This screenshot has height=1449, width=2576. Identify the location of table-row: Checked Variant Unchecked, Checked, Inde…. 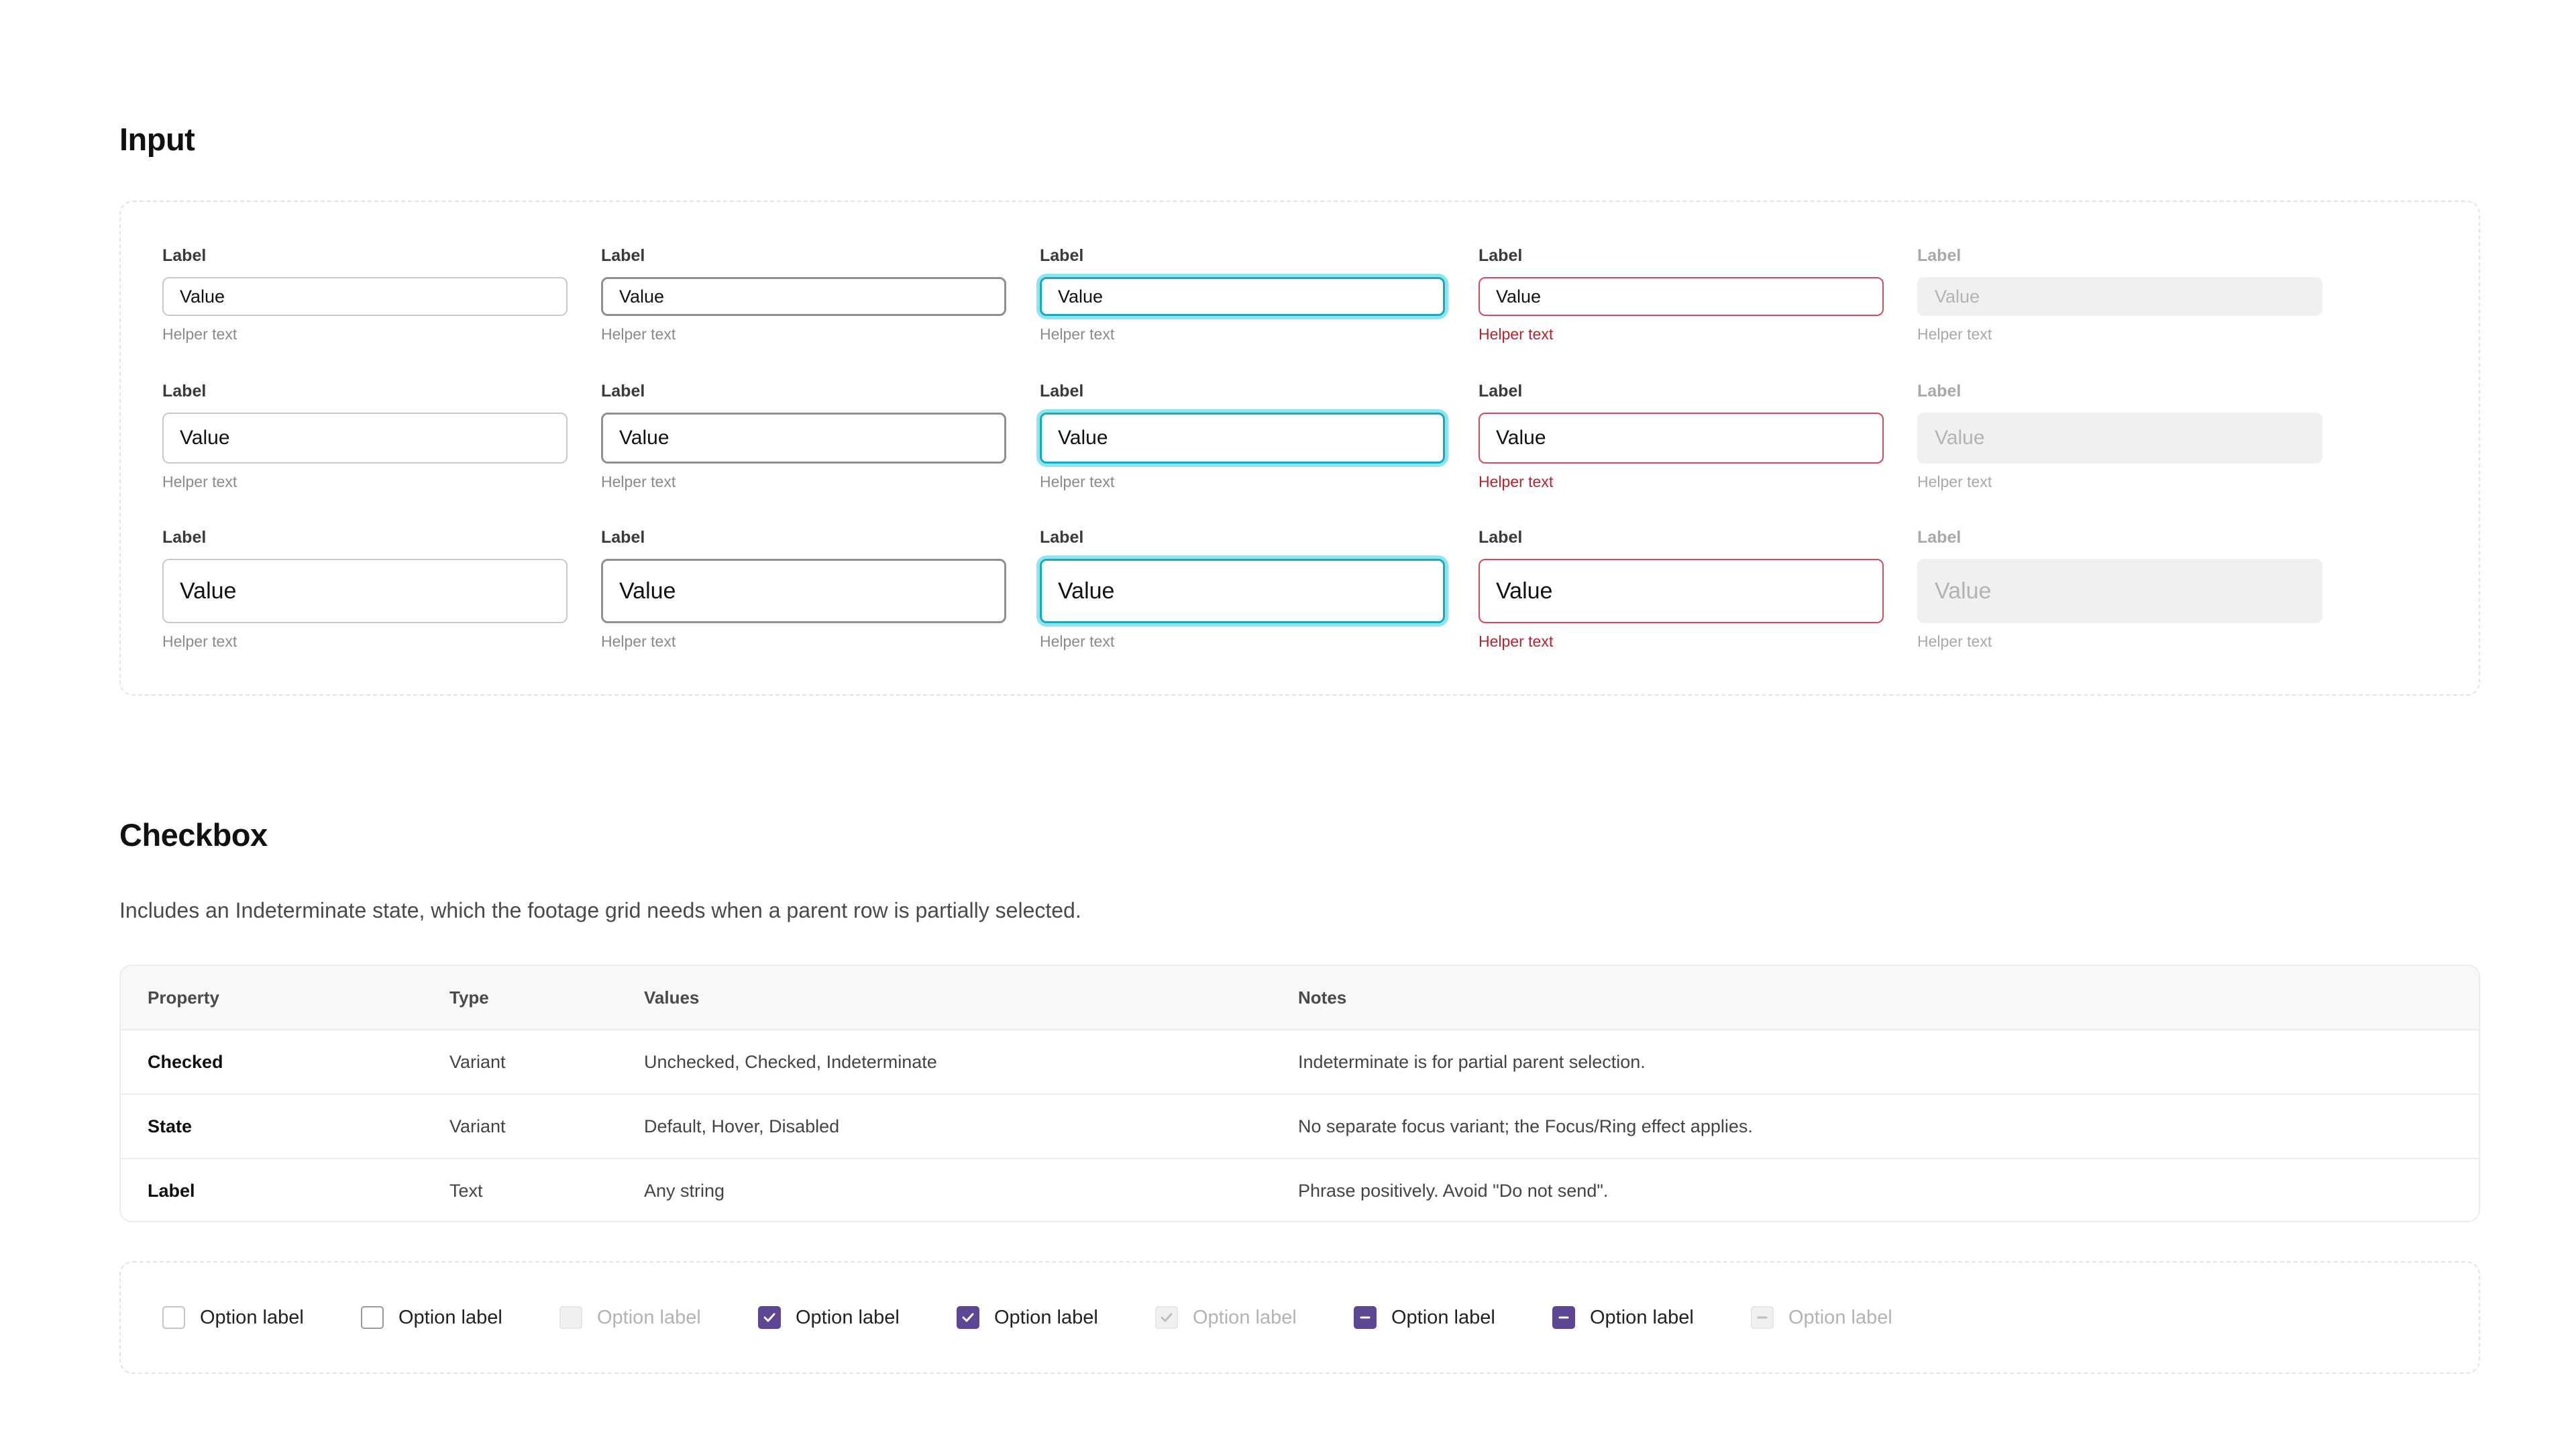
(1300, 1061).